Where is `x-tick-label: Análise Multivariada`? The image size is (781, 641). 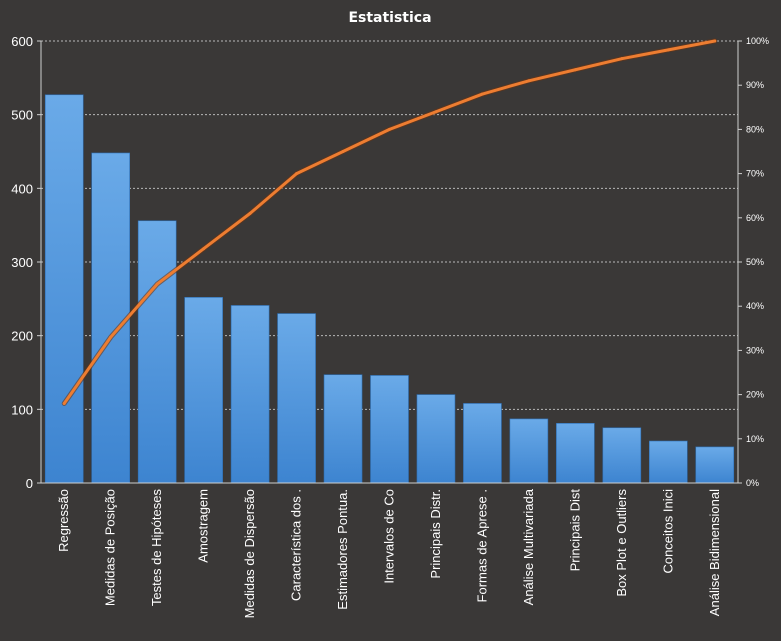
x-tick-label: Análise Multivariada is located at coordinates (528, 546).